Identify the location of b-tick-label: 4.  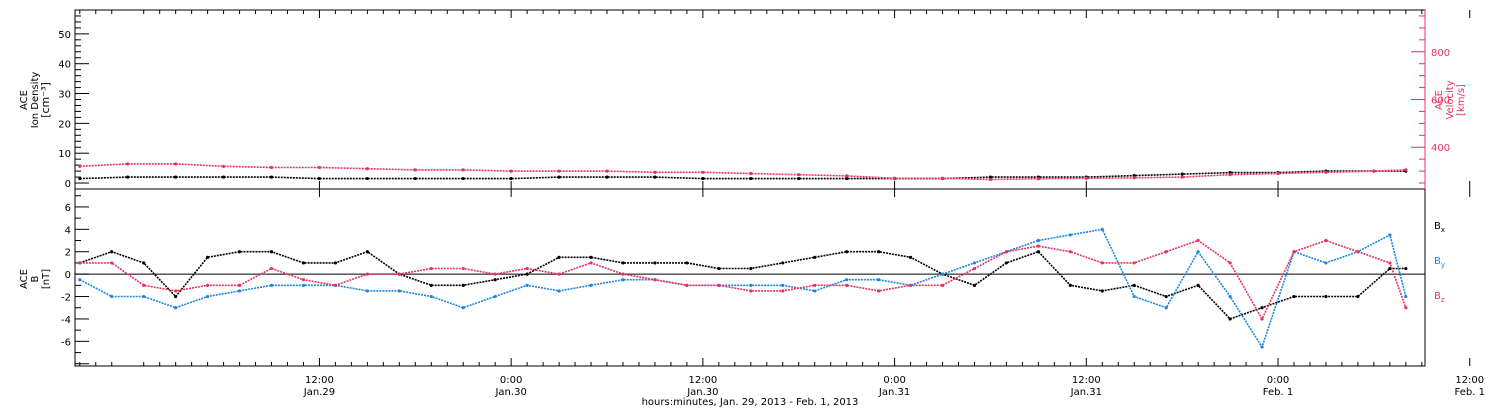
(68, 230).